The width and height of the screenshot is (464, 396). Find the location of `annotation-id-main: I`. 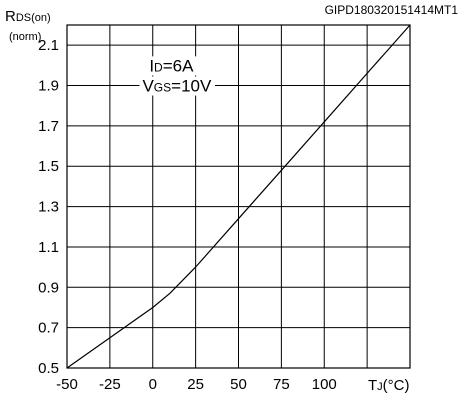

annotation-id-main: I is located at coordinates (151, 65).